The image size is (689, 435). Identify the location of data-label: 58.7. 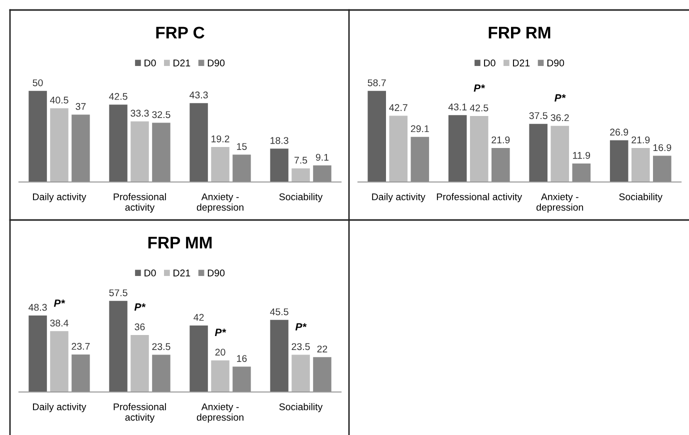
(377, 82).